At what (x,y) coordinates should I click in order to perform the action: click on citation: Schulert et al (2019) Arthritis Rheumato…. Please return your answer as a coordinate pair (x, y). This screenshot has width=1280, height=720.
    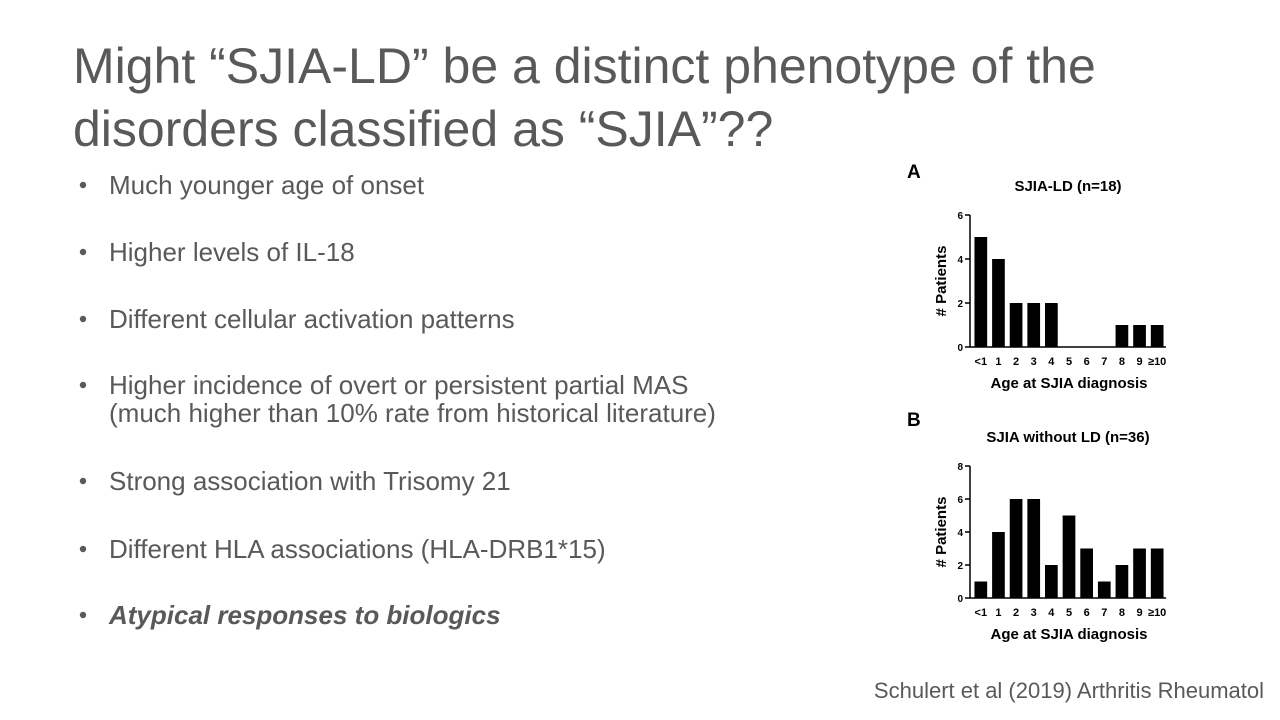
    Looking at the image, I should click on (1069, 690).